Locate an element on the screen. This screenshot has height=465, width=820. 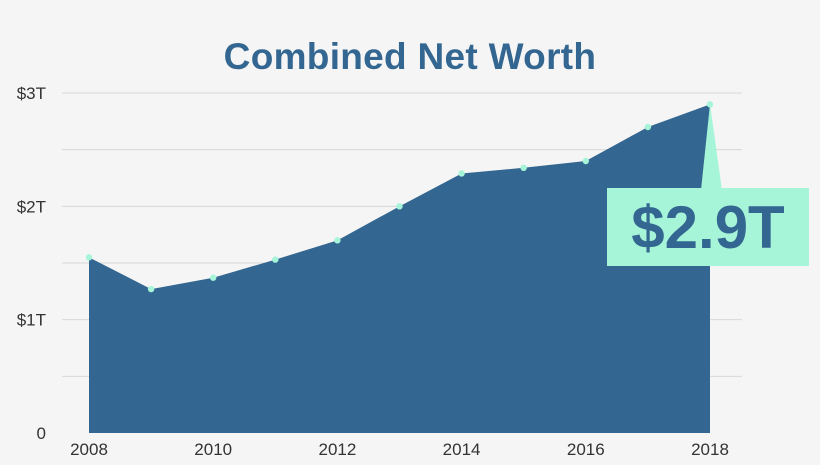
y-tick-label-2: $2T is located at coordinates (31, 206).